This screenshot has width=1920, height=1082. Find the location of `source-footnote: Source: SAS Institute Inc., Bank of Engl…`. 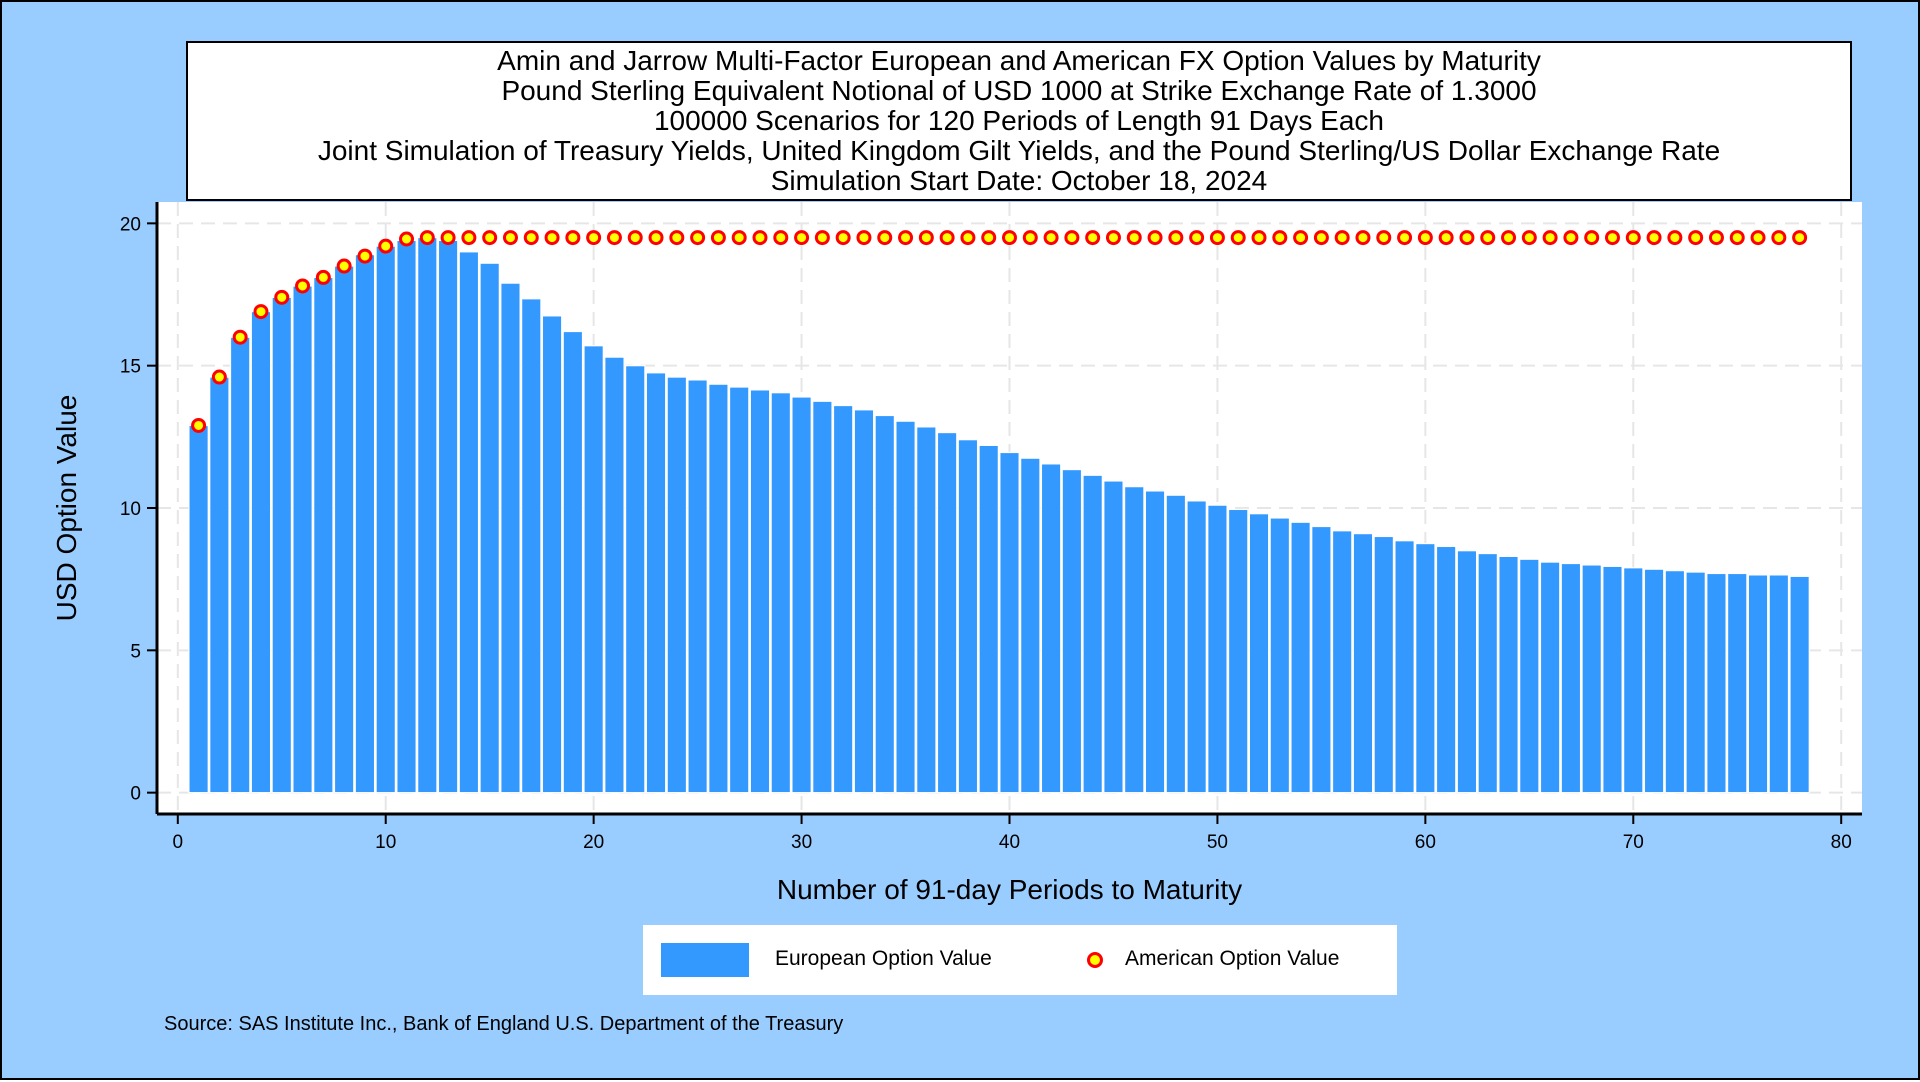

source-footnote: Source: SAS Institute Inc., Bank of Engl… is located at coordinates (504, 1024).